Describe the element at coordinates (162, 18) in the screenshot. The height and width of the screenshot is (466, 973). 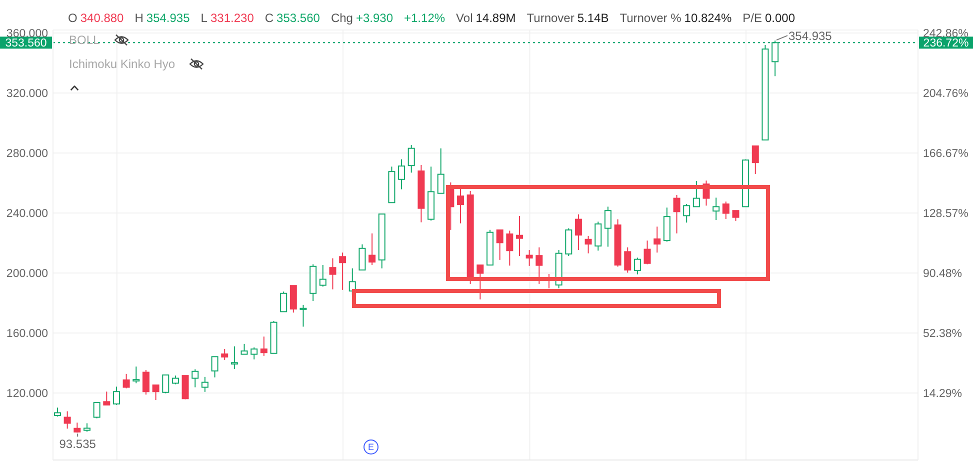
I see `text: H 354.935` at that location.